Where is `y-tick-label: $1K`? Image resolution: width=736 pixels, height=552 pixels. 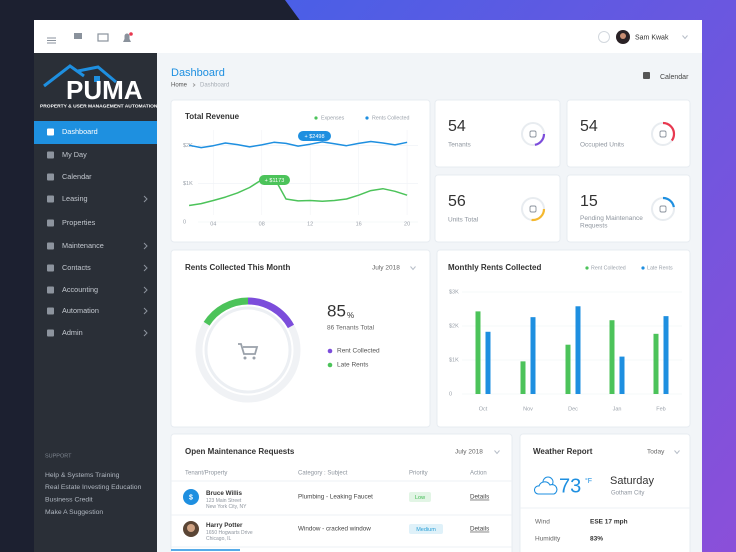 y-tick-label: $1K is located at coordinates (454, 360).